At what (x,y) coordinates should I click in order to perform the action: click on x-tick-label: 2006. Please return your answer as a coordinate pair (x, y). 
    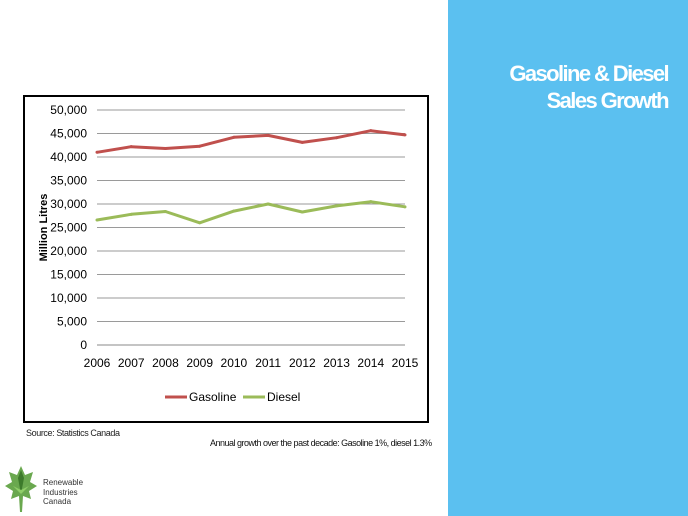
    Looking at the image, I should click on (97, 363).